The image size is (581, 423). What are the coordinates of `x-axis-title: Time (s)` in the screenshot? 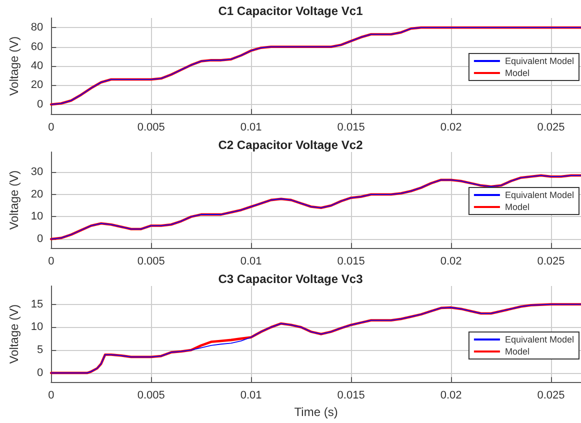 It's located at (316, 412).